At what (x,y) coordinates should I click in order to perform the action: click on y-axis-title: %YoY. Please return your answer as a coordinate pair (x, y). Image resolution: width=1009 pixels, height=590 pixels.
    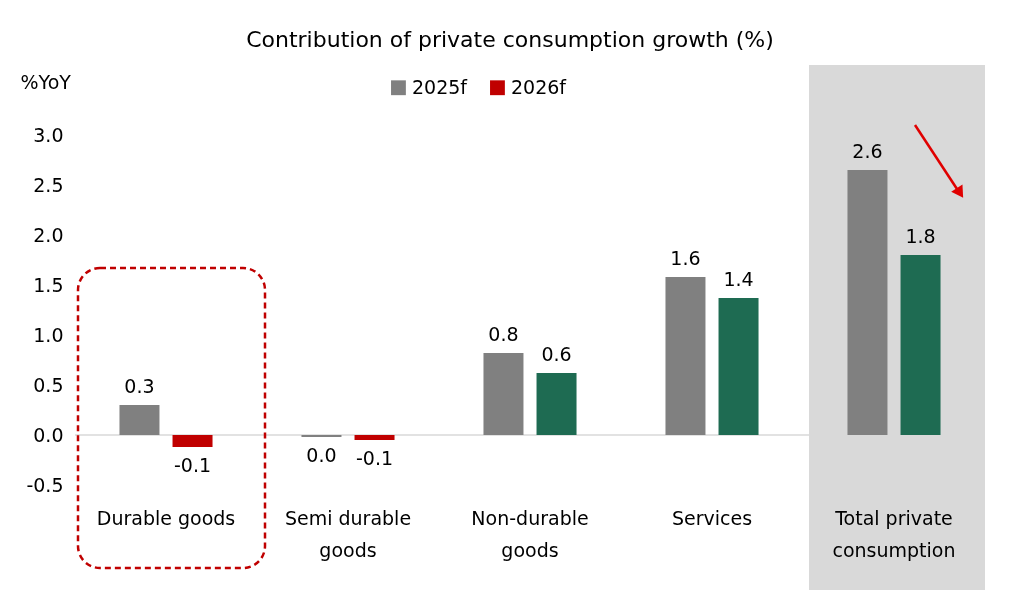
    Looking at the image, I should click on (46, 81).